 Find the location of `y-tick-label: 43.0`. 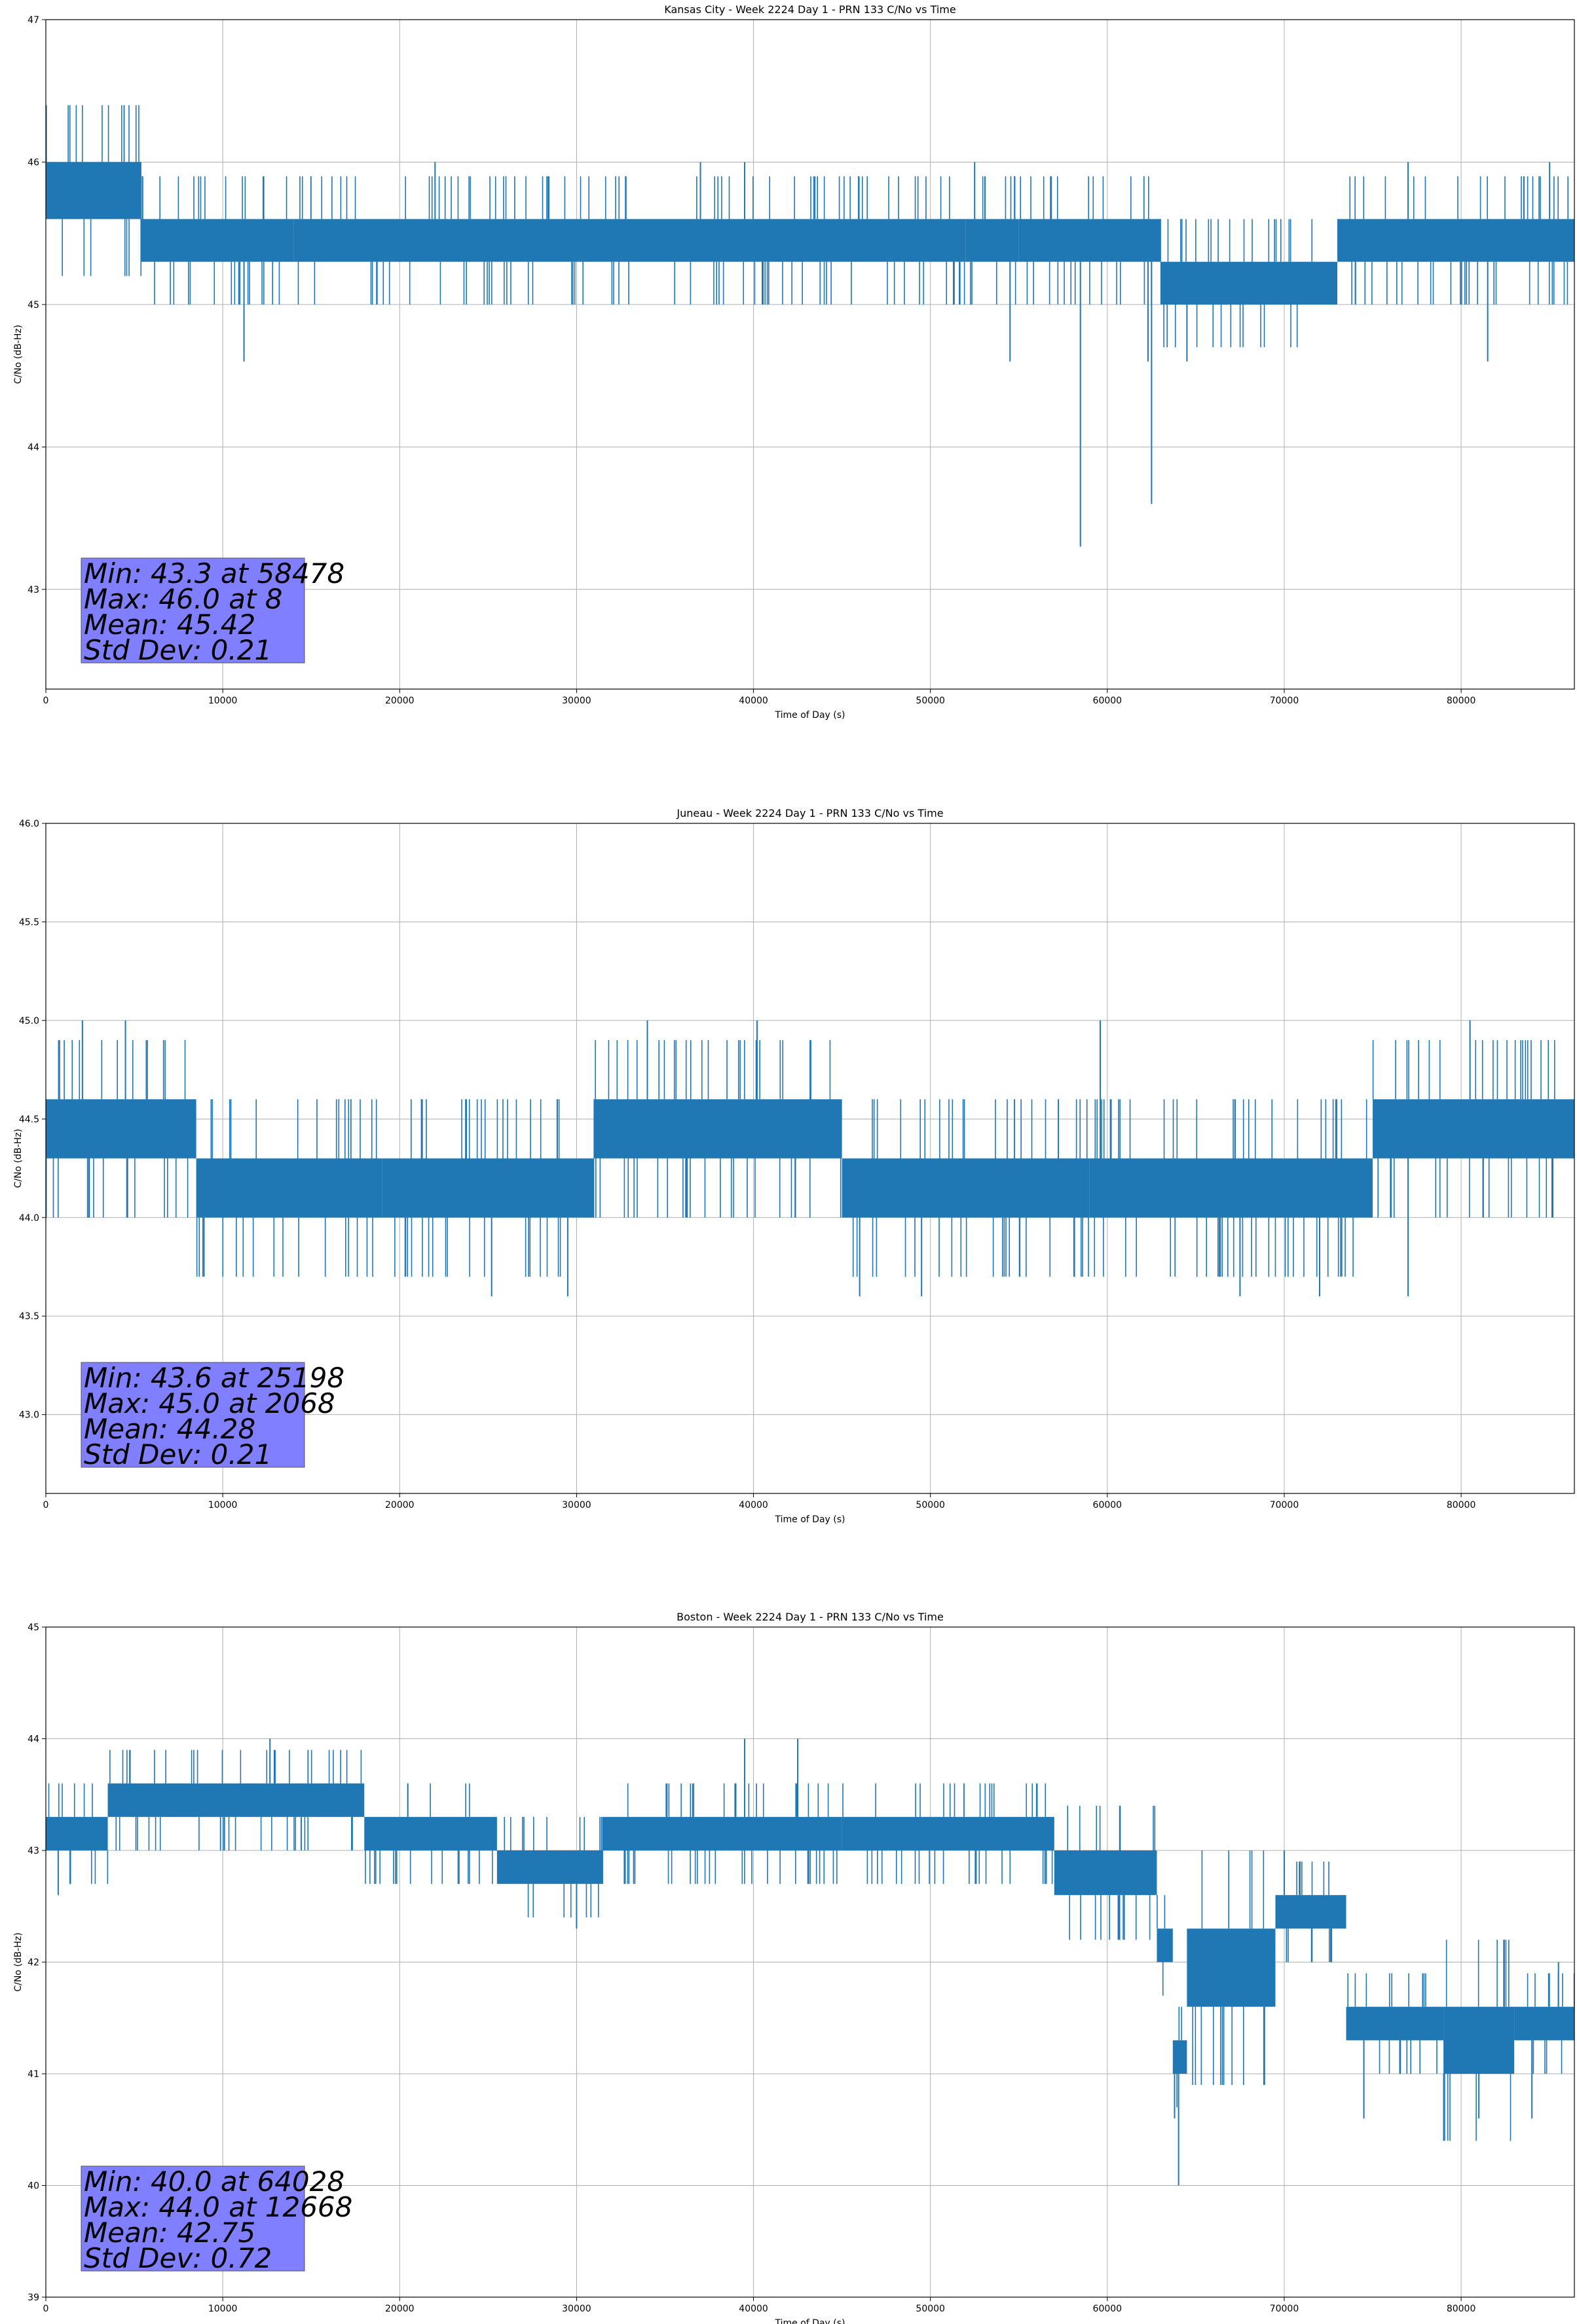

y-tick-label: 43.0 is located at coordinates (29, 1415).